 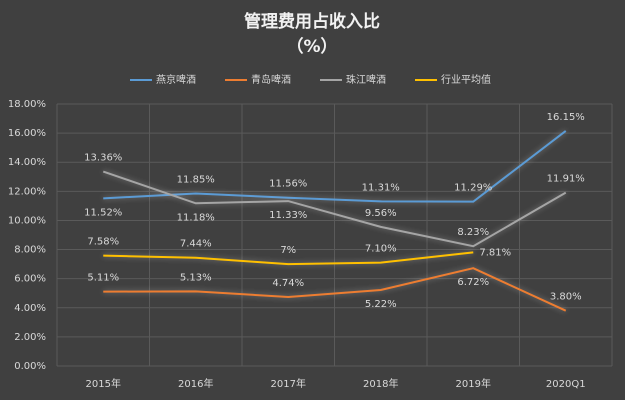 What do you see at coordinates (566, 384) in the screenshot?
I see `x-tick-label: 2020Q1` at bounding box center [566, 384].